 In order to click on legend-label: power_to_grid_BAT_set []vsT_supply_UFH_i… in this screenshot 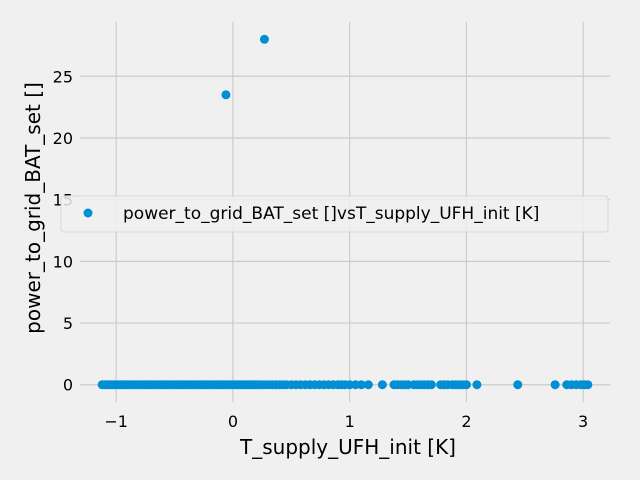, I will do `click(331, 214)`.